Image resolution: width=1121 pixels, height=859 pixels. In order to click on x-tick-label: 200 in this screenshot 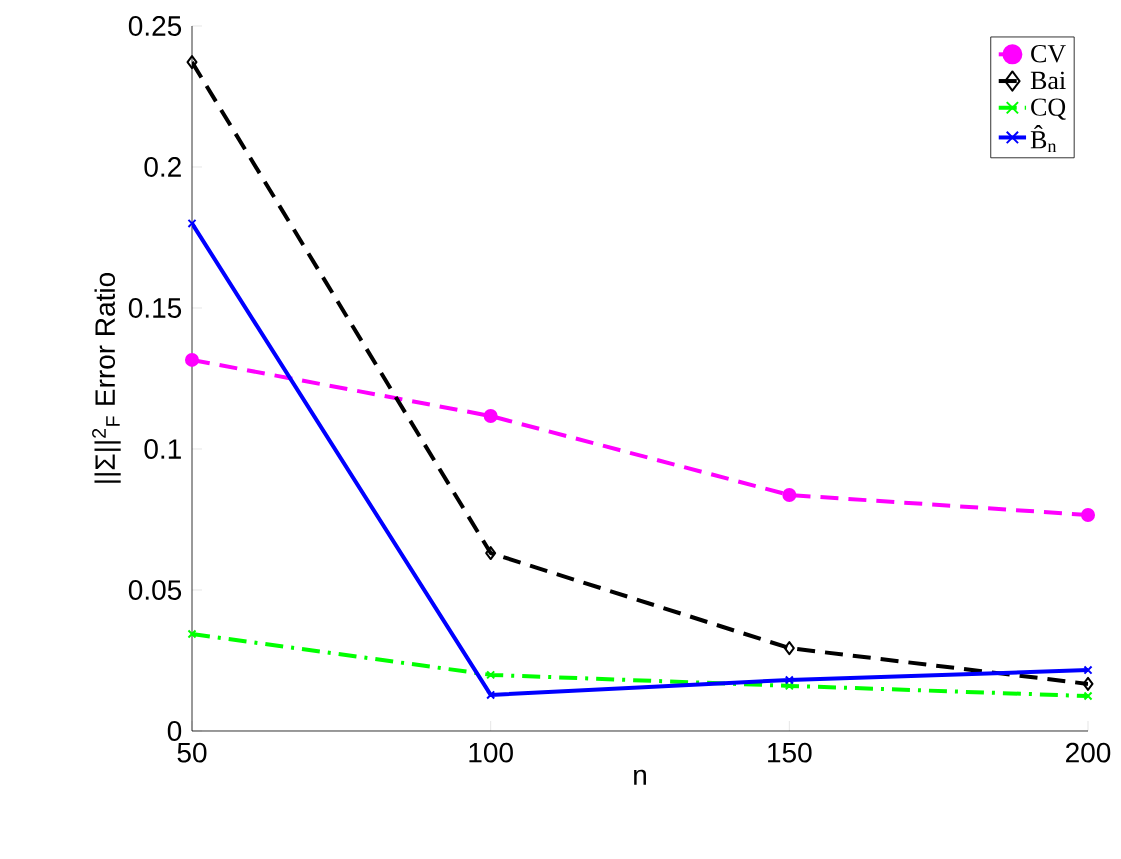, I will do `click(1088, 752)`.